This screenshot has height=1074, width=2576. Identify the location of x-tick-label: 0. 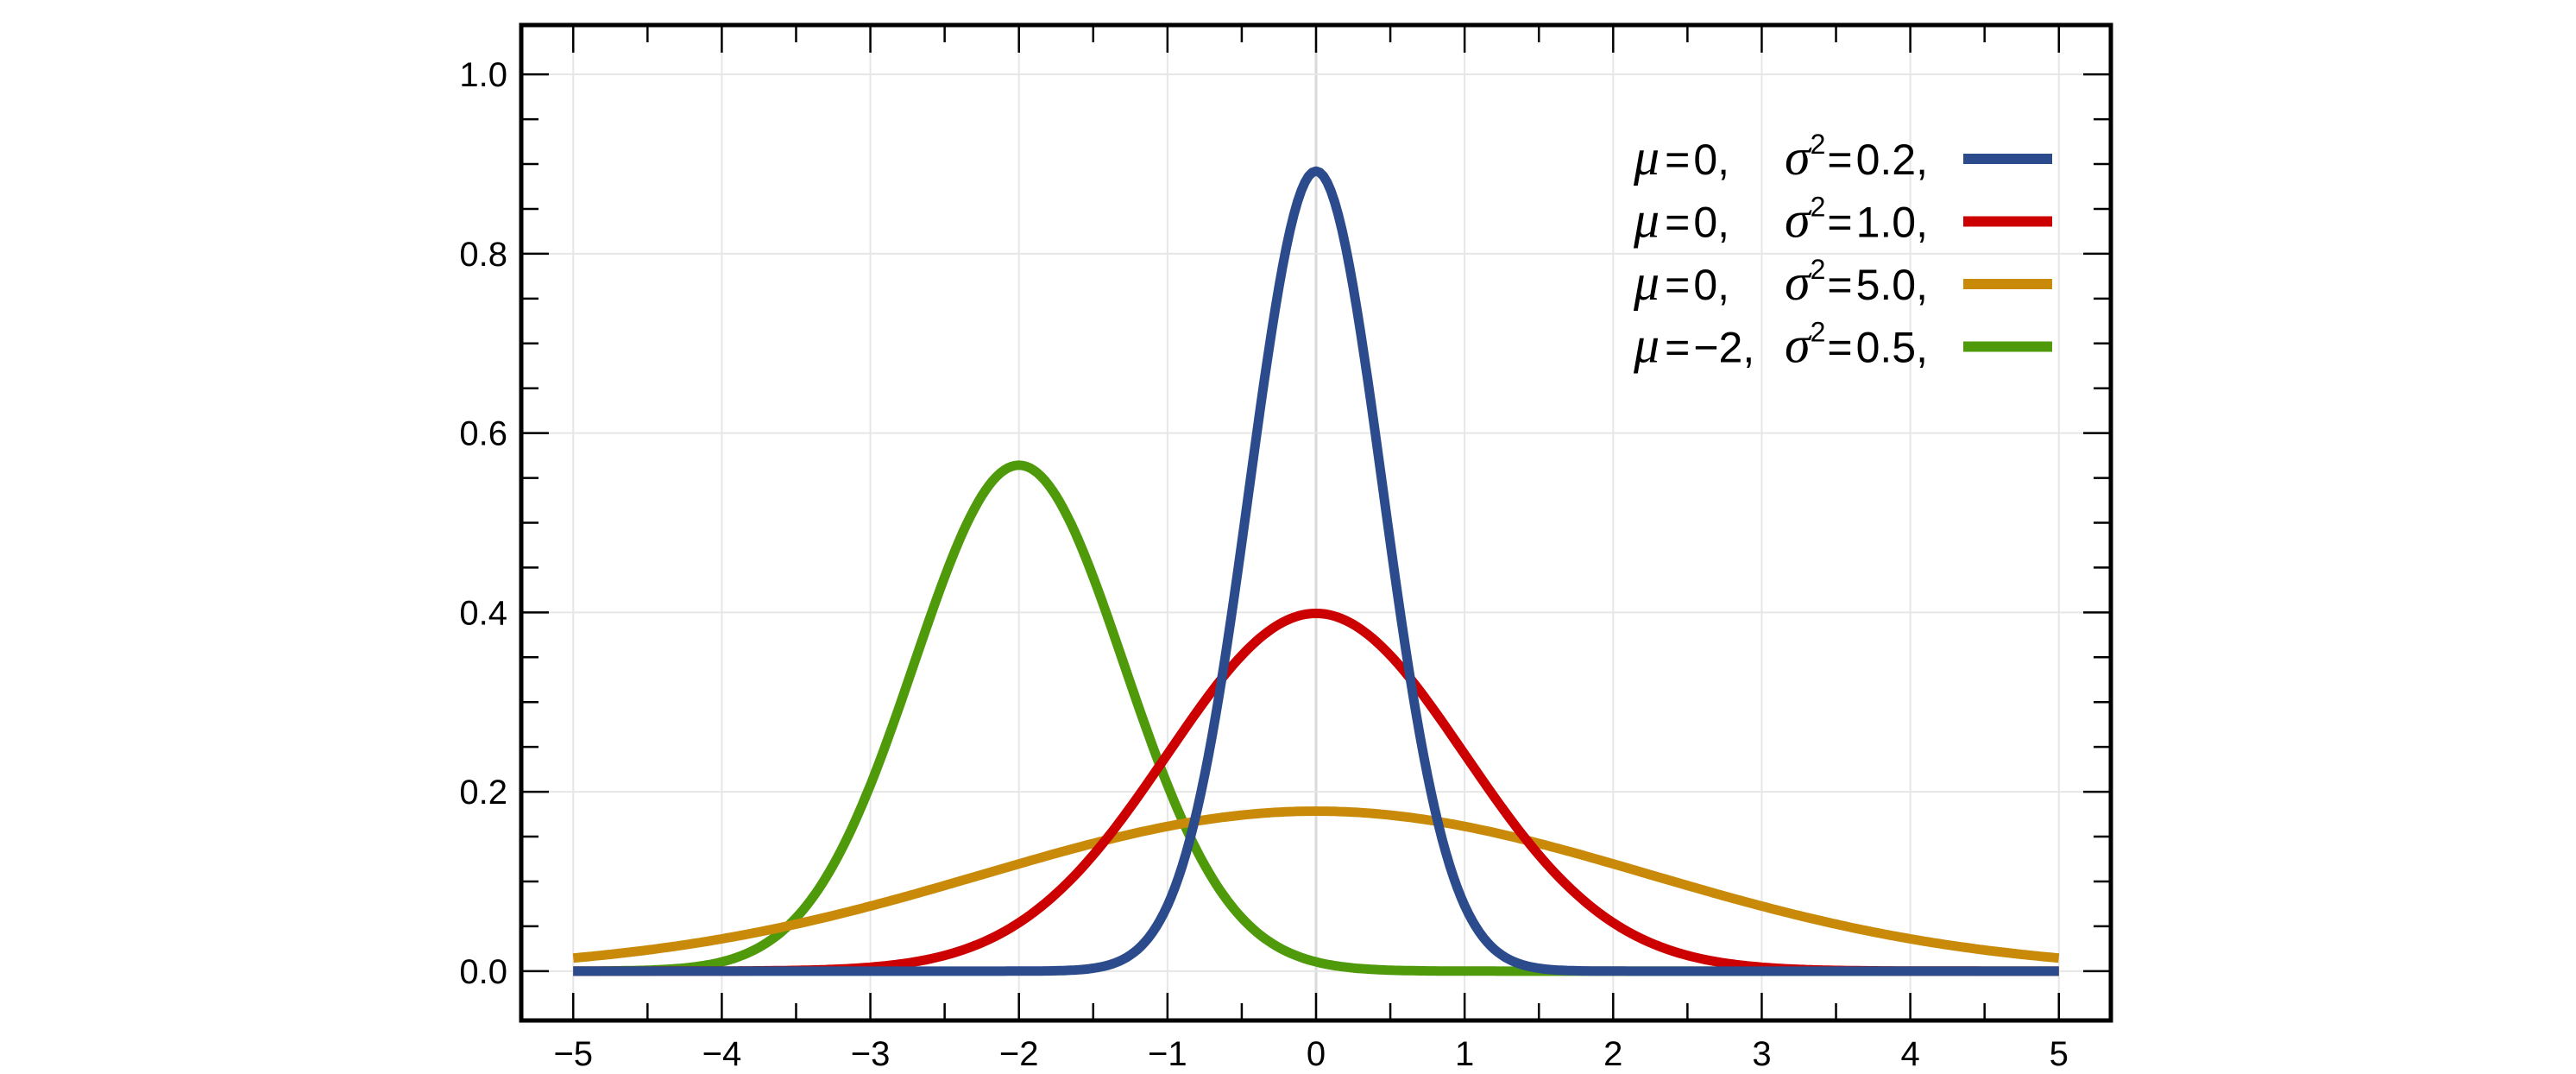
(1316, 1054).